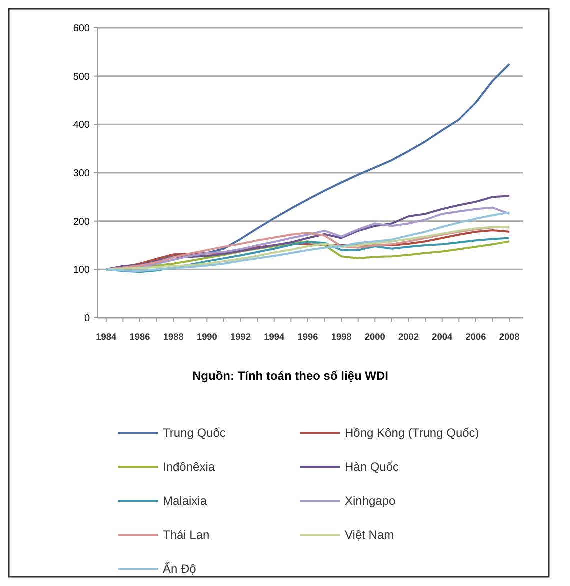 The height and width of the screenshot is (586, 570). What do you see at coordinates (81, 174) in the screenshot?
I see `y-tick-label: 300` at bounding box center [81, 174].